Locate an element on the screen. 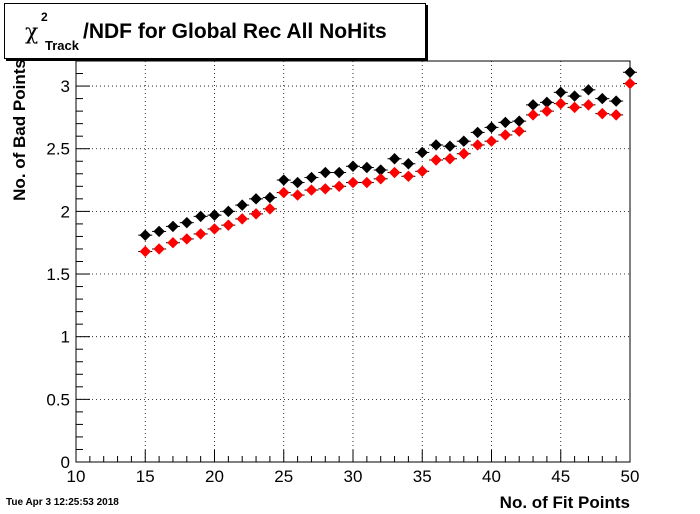 The height and width of the screenshot is (514, 700). y-tick-label: 1 is located at coordinates (65, 337).